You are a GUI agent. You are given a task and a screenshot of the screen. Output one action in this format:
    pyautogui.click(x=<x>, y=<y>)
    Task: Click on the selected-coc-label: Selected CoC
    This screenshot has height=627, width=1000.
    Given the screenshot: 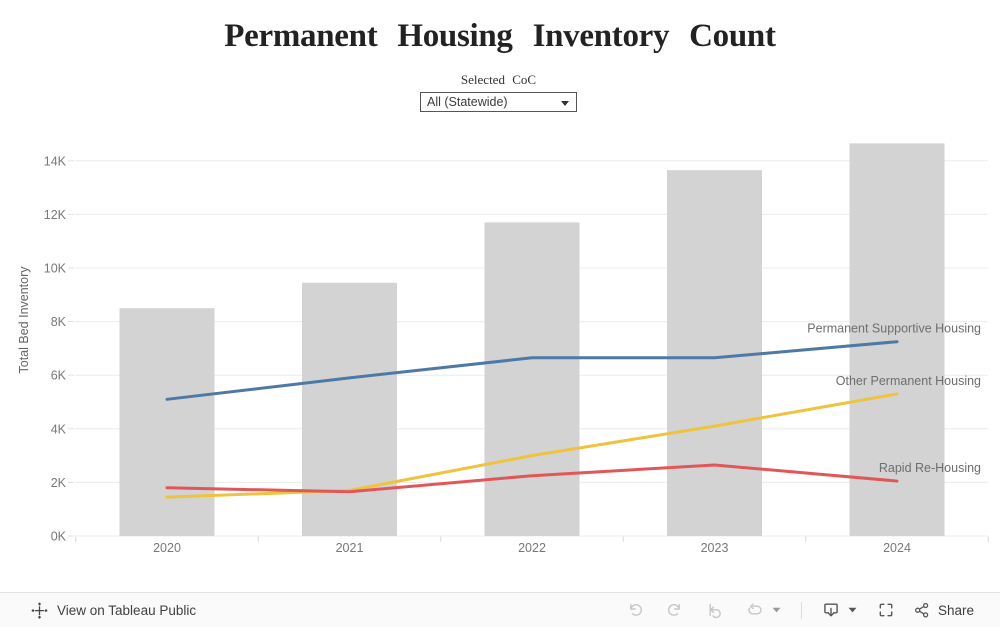 What is the action you would take?
    pyautogui.click(x=498, y=79)
    